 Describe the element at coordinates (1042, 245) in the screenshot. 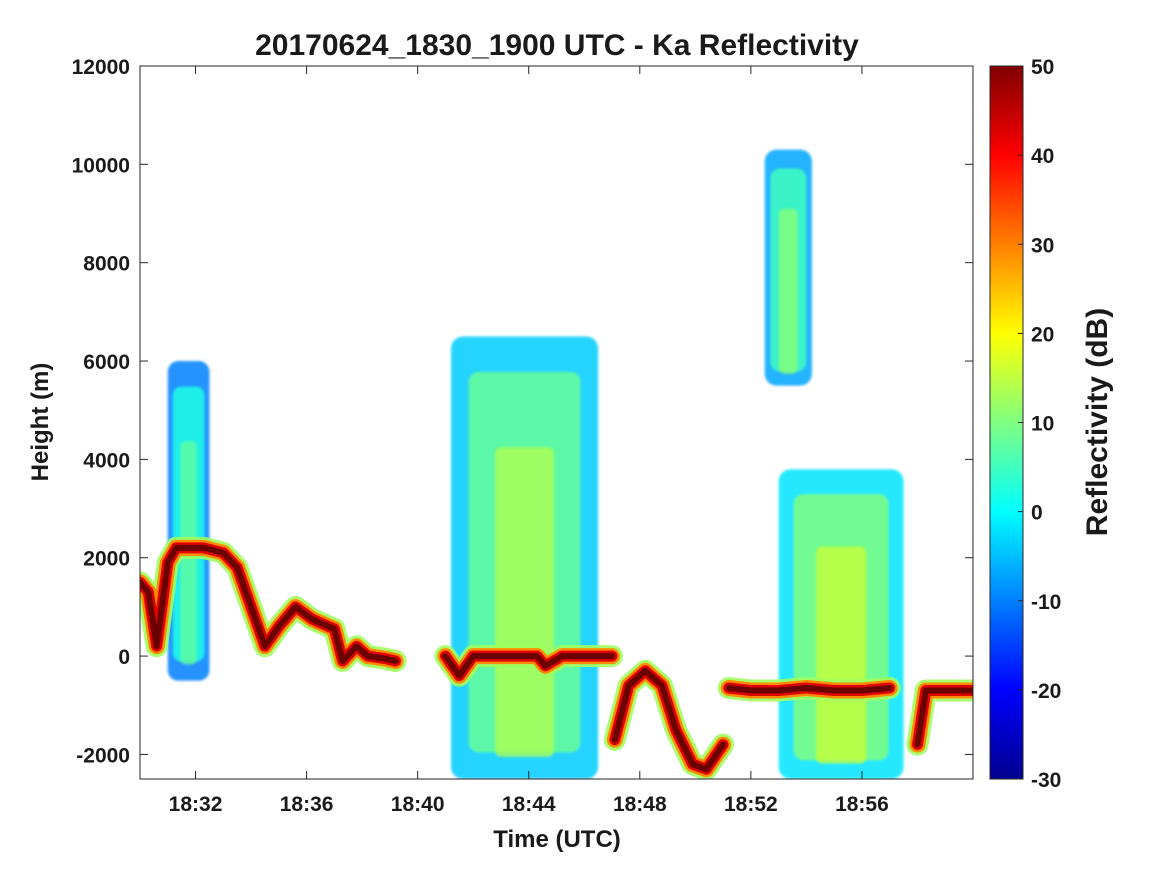

I see `colorbar-tick-label: 30` at that location.